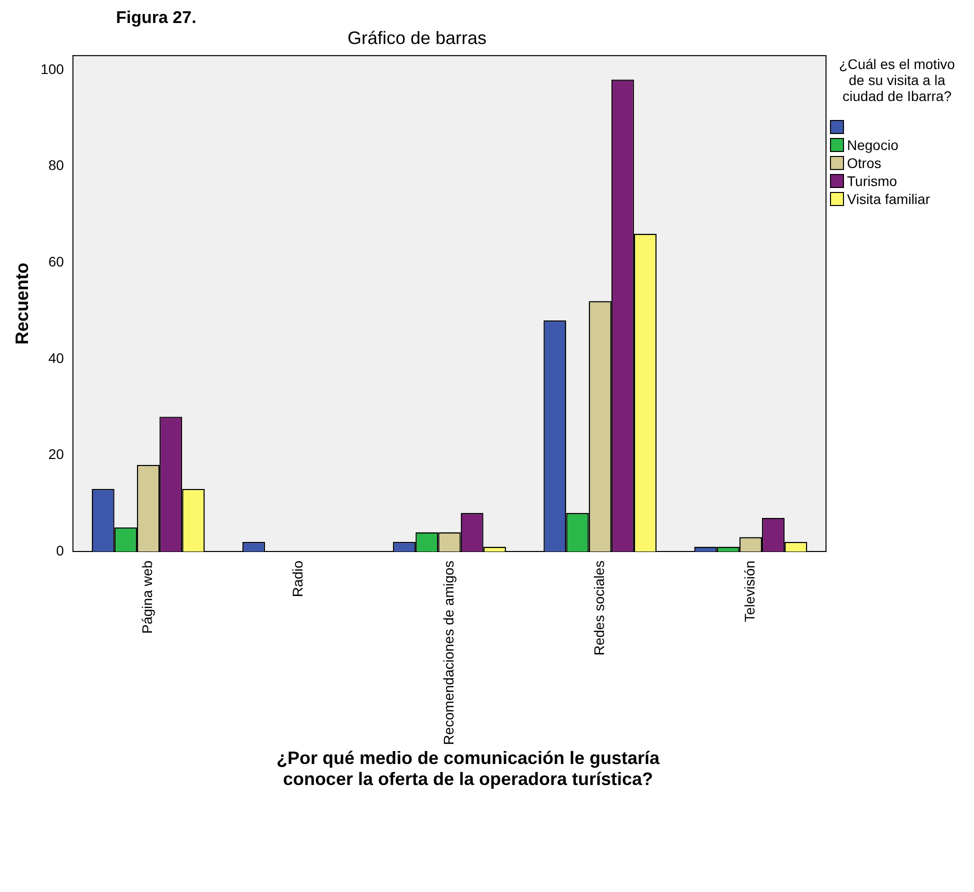 Image resolution: width=974 pixels, height=892 pixels. What do you see at coordinates (897, 80) in the screenshot?
I see `legend-title: ¿Cuál es el motivo de su visita a la ciudad de Ibarra?` at bounding box center [897, 80].